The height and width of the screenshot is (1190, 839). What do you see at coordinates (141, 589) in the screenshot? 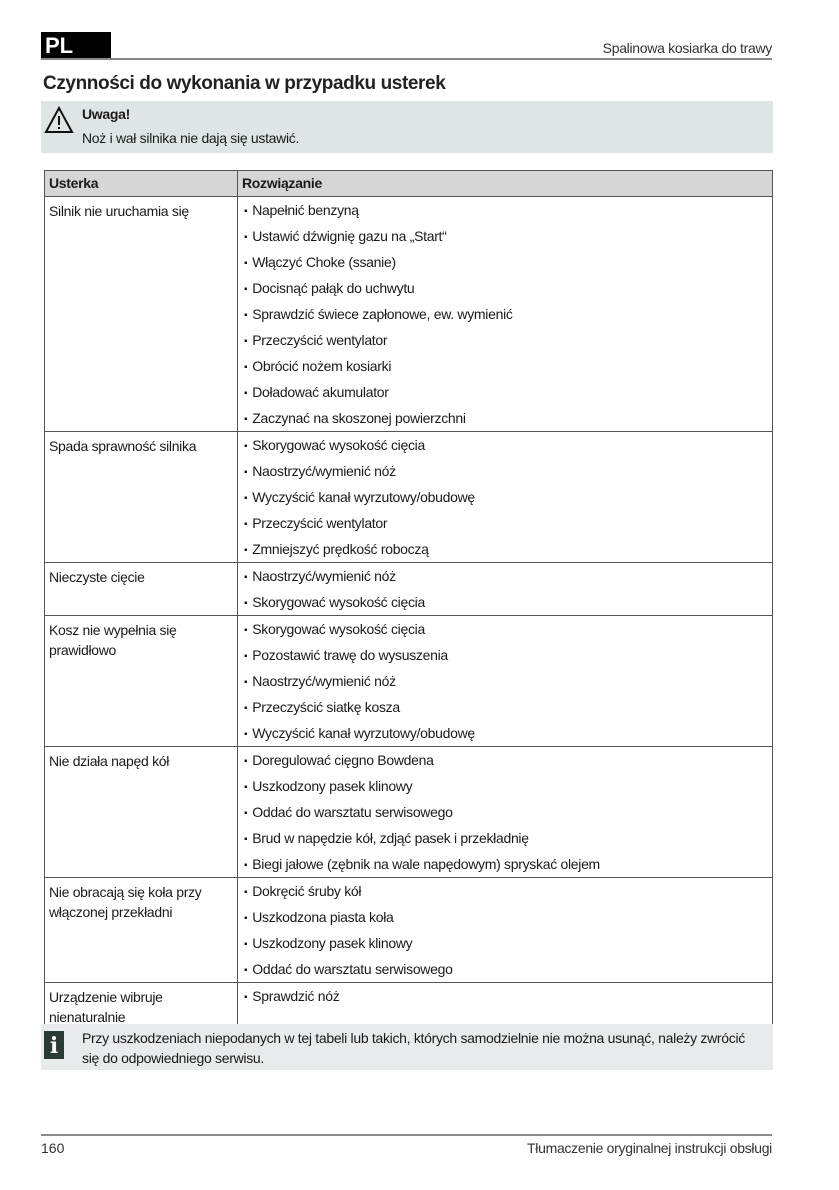
I see `problem-cell: Nieczyste cięcie` at bounding box center [141, 589].